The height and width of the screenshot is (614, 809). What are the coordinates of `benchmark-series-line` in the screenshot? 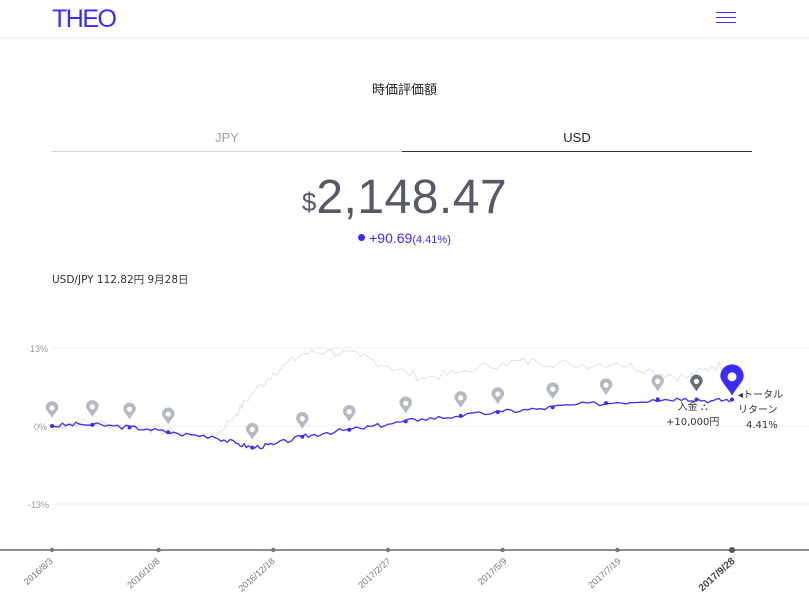 It's located at (392, 394).